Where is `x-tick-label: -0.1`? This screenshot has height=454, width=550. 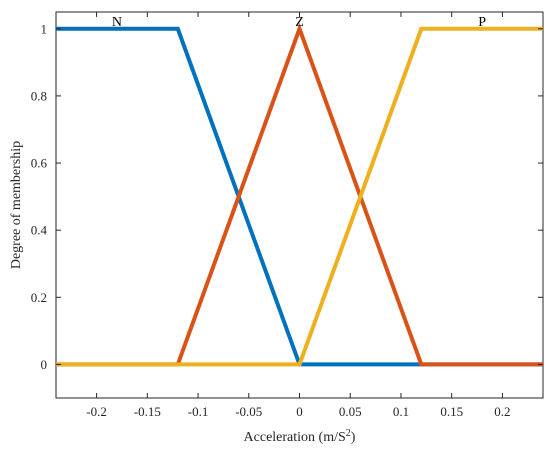
x-tick-label: -0.1 is located at coordinates (198, 411).